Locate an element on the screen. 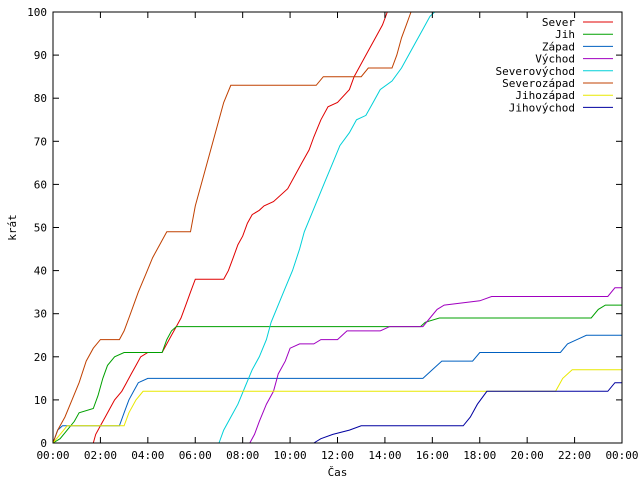 This screenshot has width=640, height=480. y-tick-label: 0 is located at coordinates (43, 443).